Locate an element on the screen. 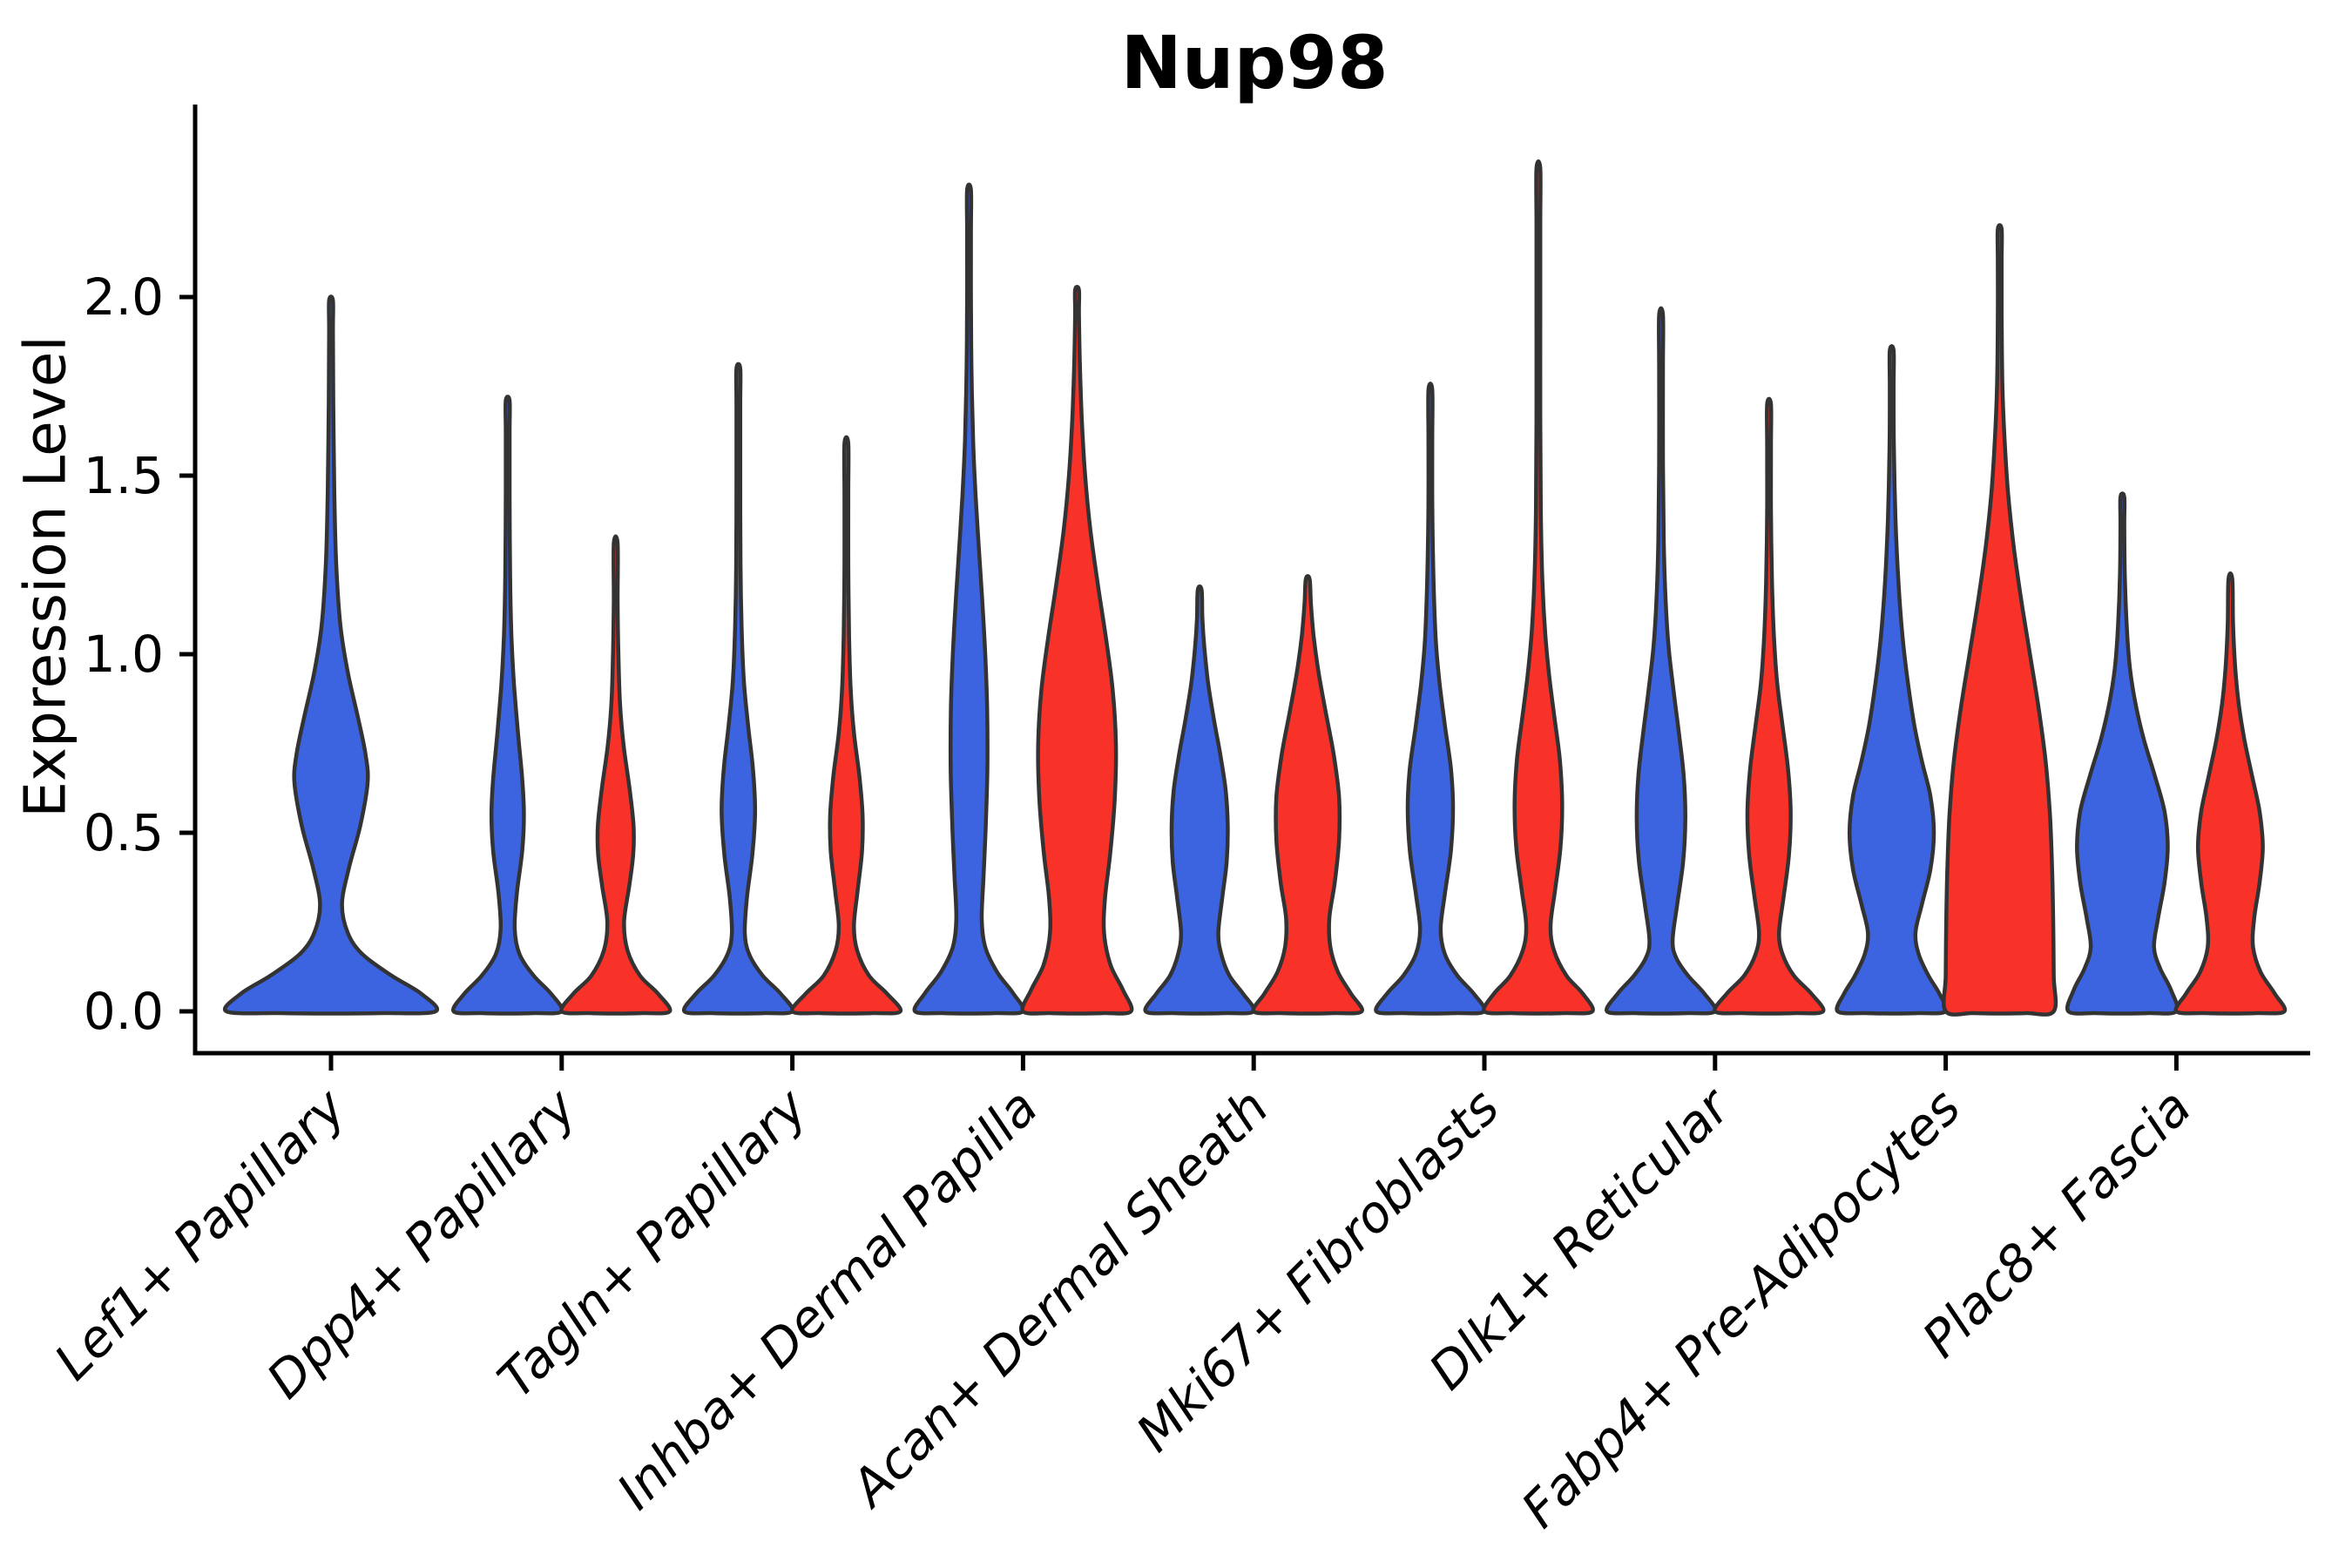  y-tick-label: 1.0 is located at coordinates (124, 654).